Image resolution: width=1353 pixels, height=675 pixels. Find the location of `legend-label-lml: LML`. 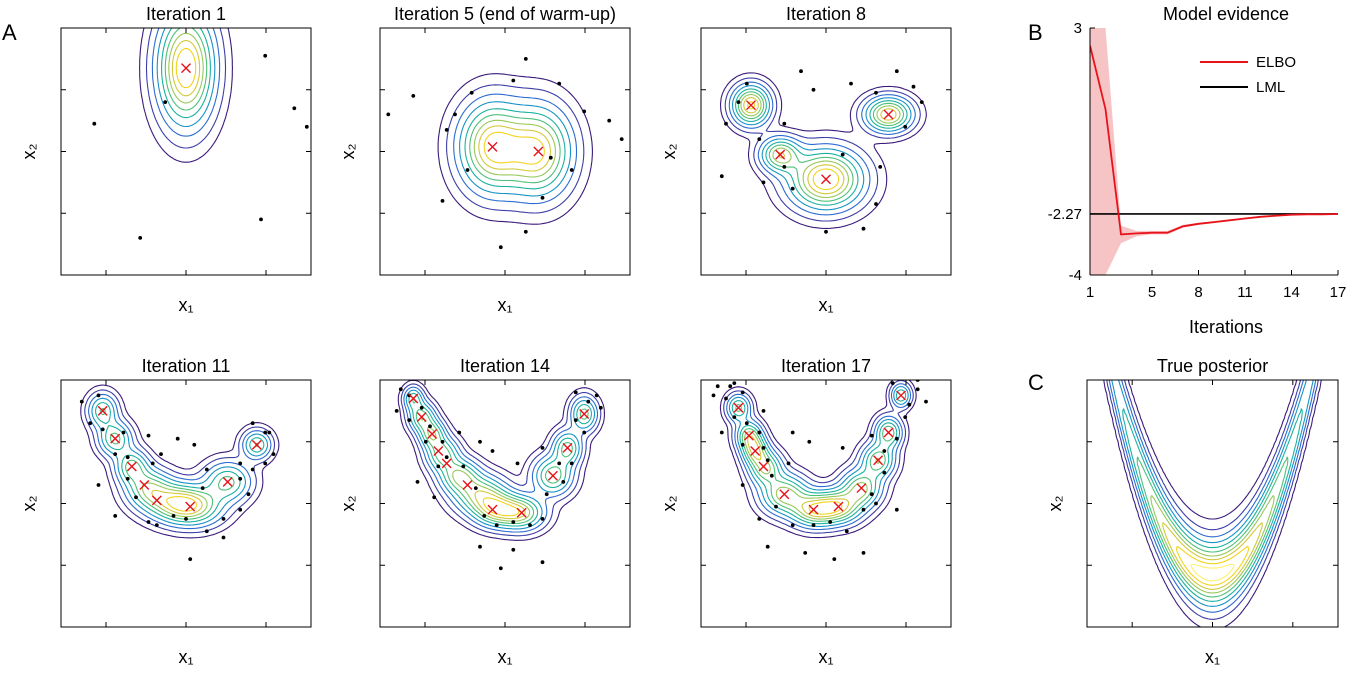

legend-label-lml: LML is located at coordinates (1270, 87).